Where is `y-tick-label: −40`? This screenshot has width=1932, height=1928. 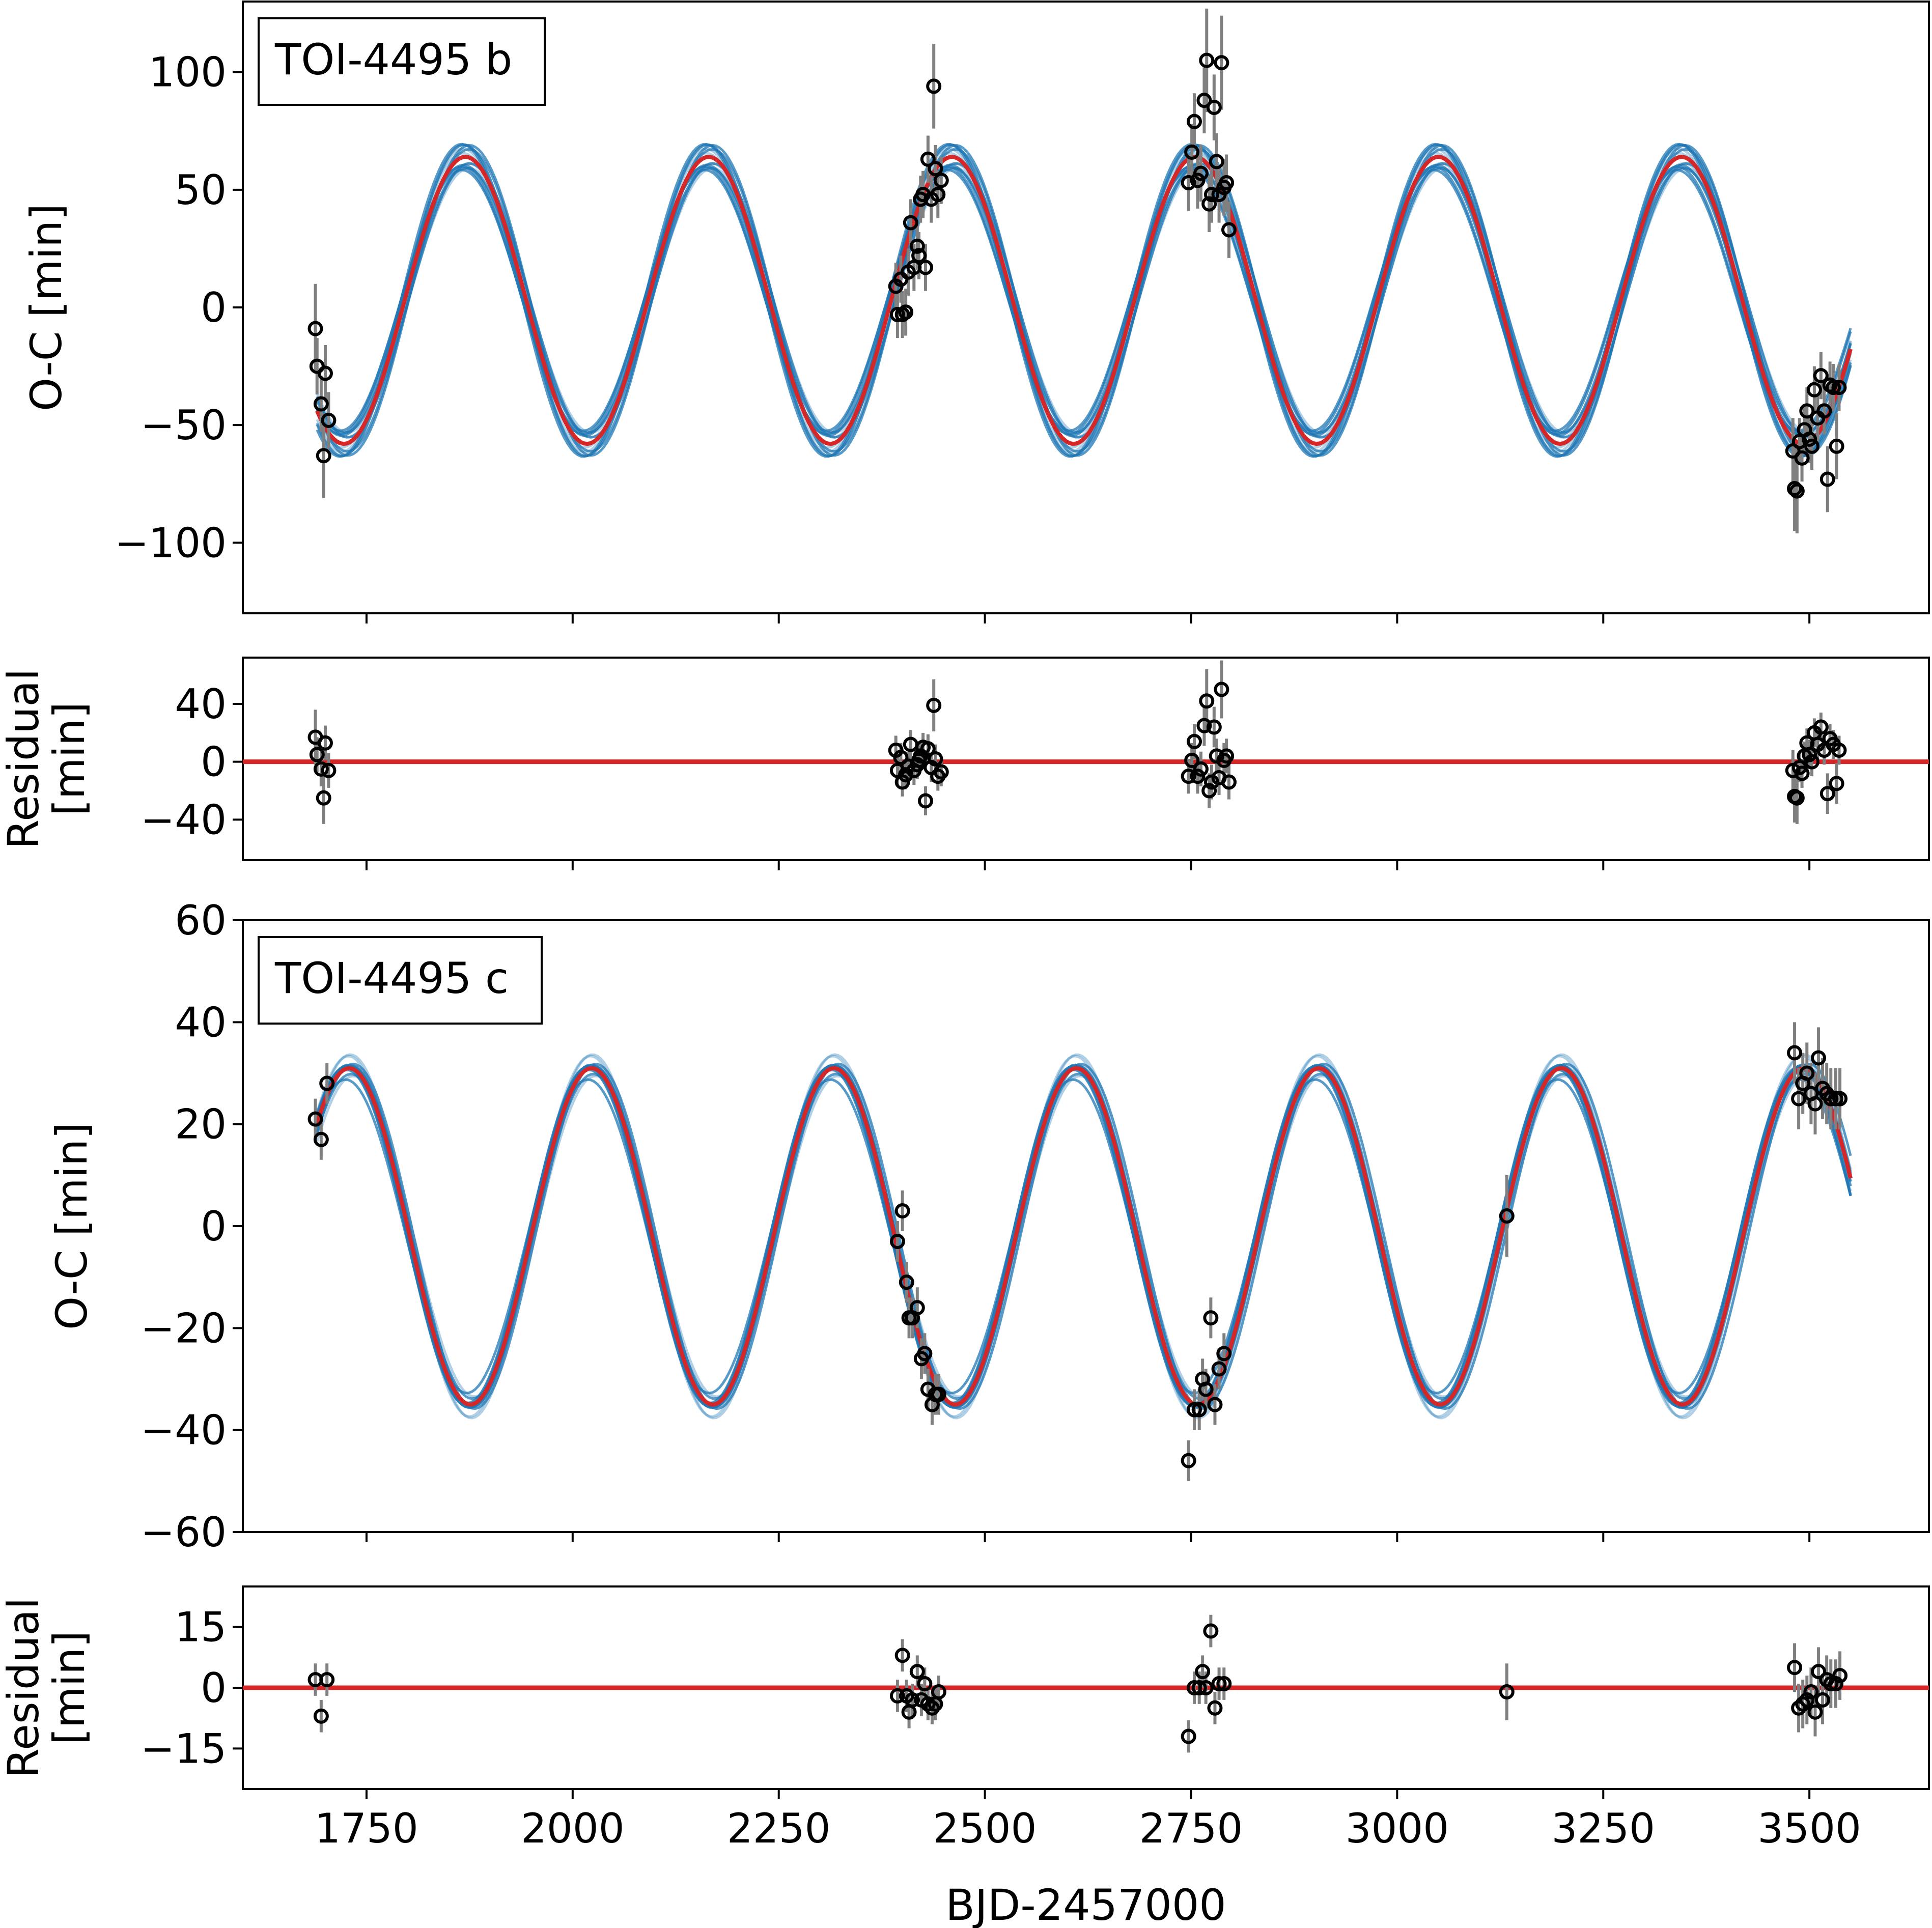 y-tick-label: −40 is located at coordinates (184, 1430).